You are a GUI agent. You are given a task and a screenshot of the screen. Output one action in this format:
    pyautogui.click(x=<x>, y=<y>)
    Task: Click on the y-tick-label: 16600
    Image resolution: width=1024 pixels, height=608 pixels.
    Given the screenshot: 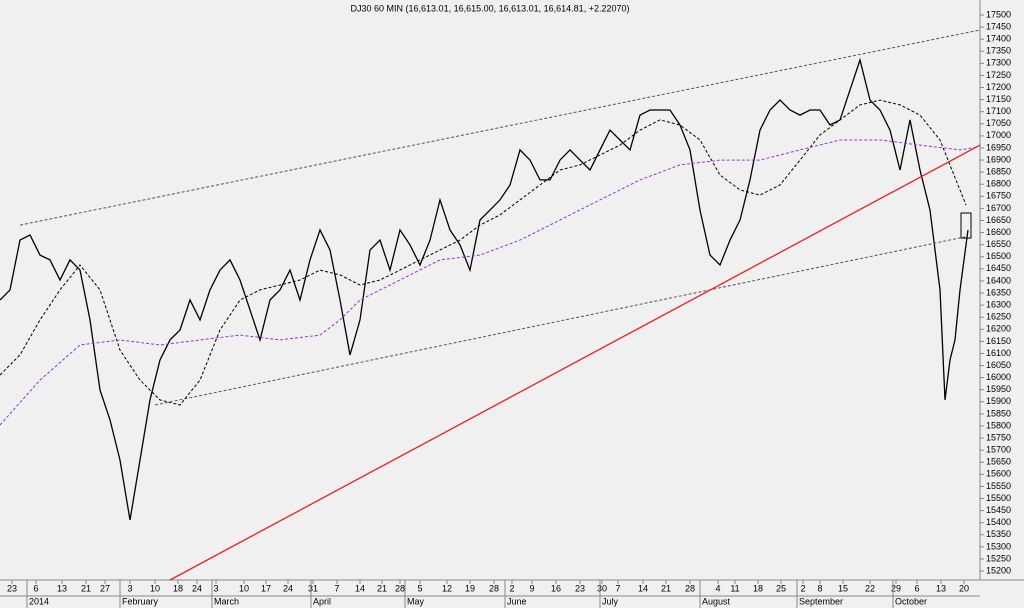 What is the action you would take?
    pyautogui.click(x=998, y=232)
    